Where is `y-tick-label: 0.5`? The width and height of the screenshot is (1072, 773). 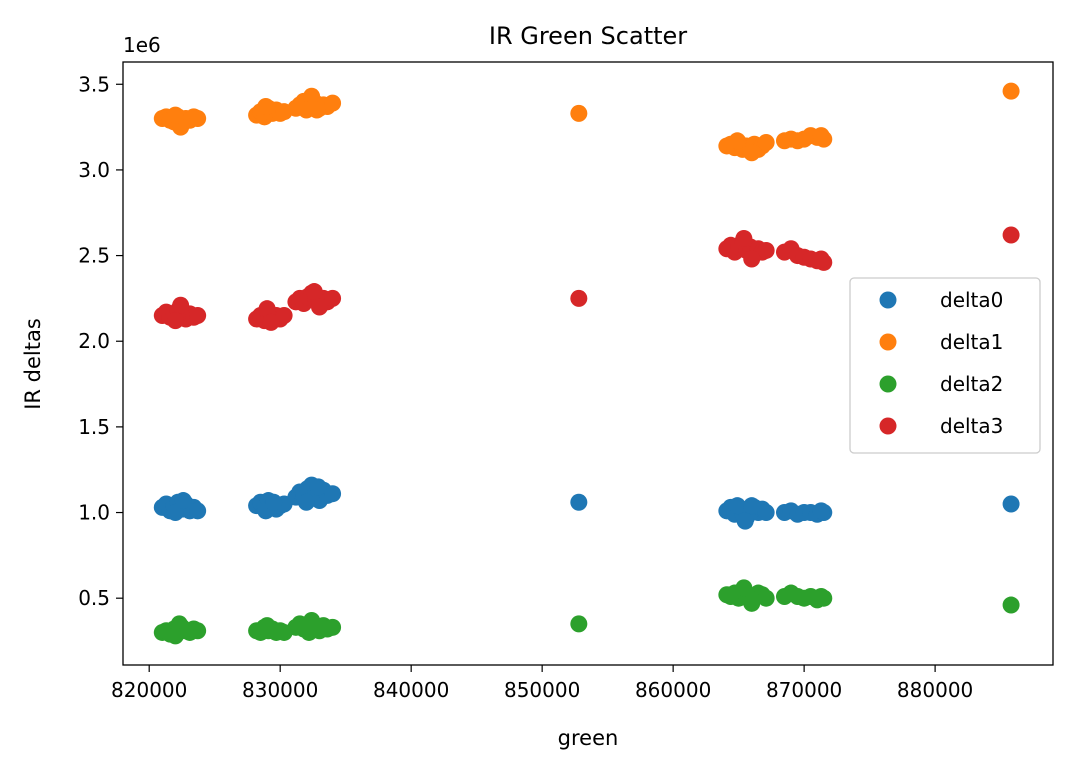 y-tick-label: 0.5 is located at coordinates (94, 598).